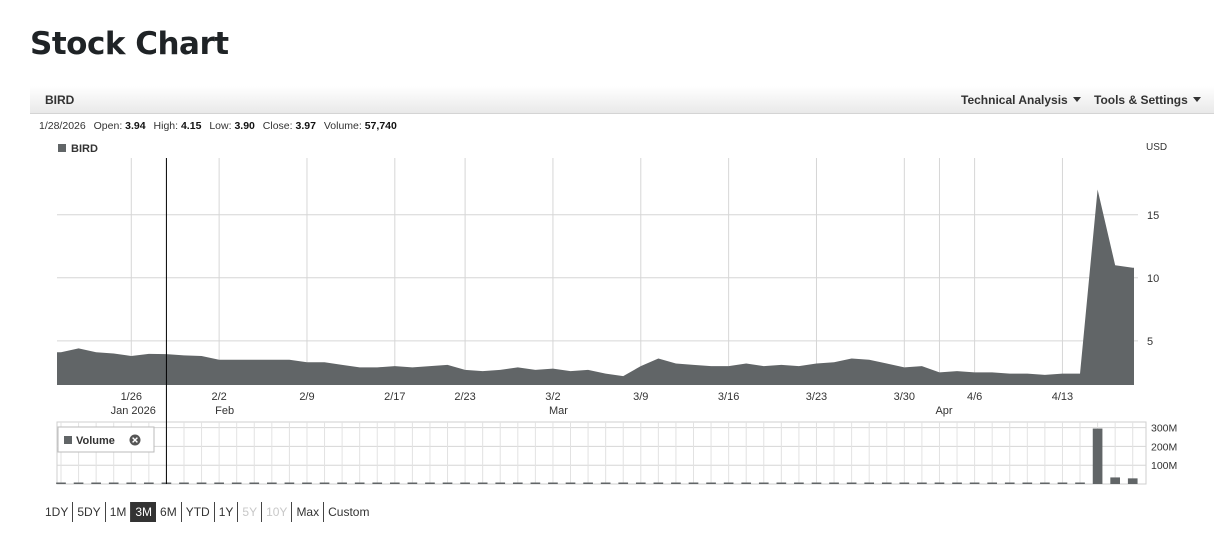 This screenshot has height=546, width=1228. Describe the element at coordinates (131, 397) in the screenshot. I see `date-tick-label: 1/26` at that location.